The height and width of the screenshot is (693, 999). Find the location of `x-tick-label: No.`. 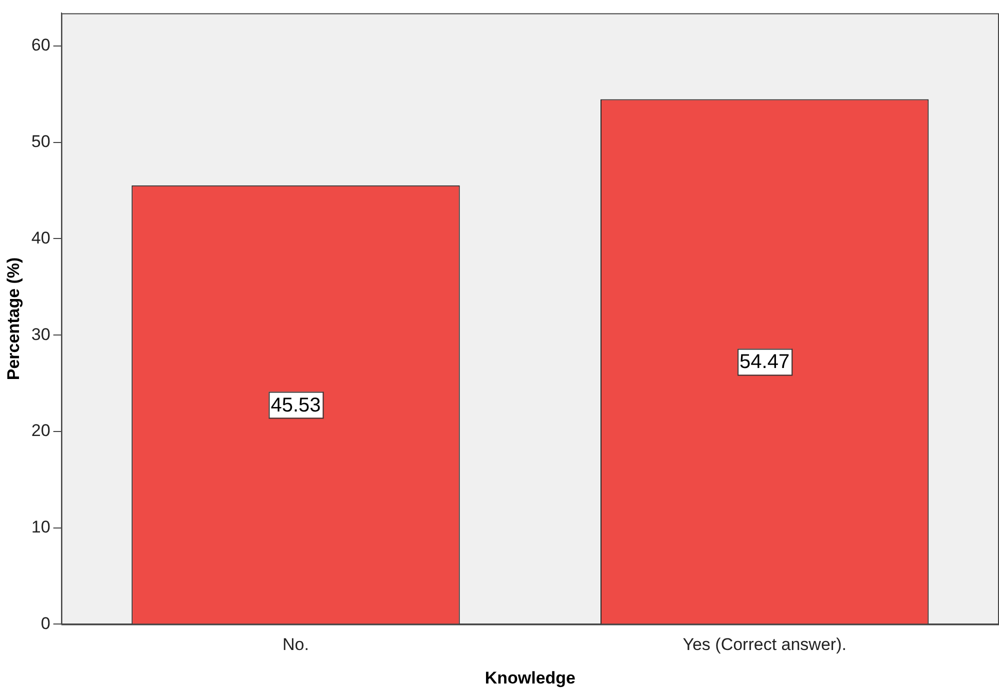

x-tick-label: No. is located at coordinates (295, 644).